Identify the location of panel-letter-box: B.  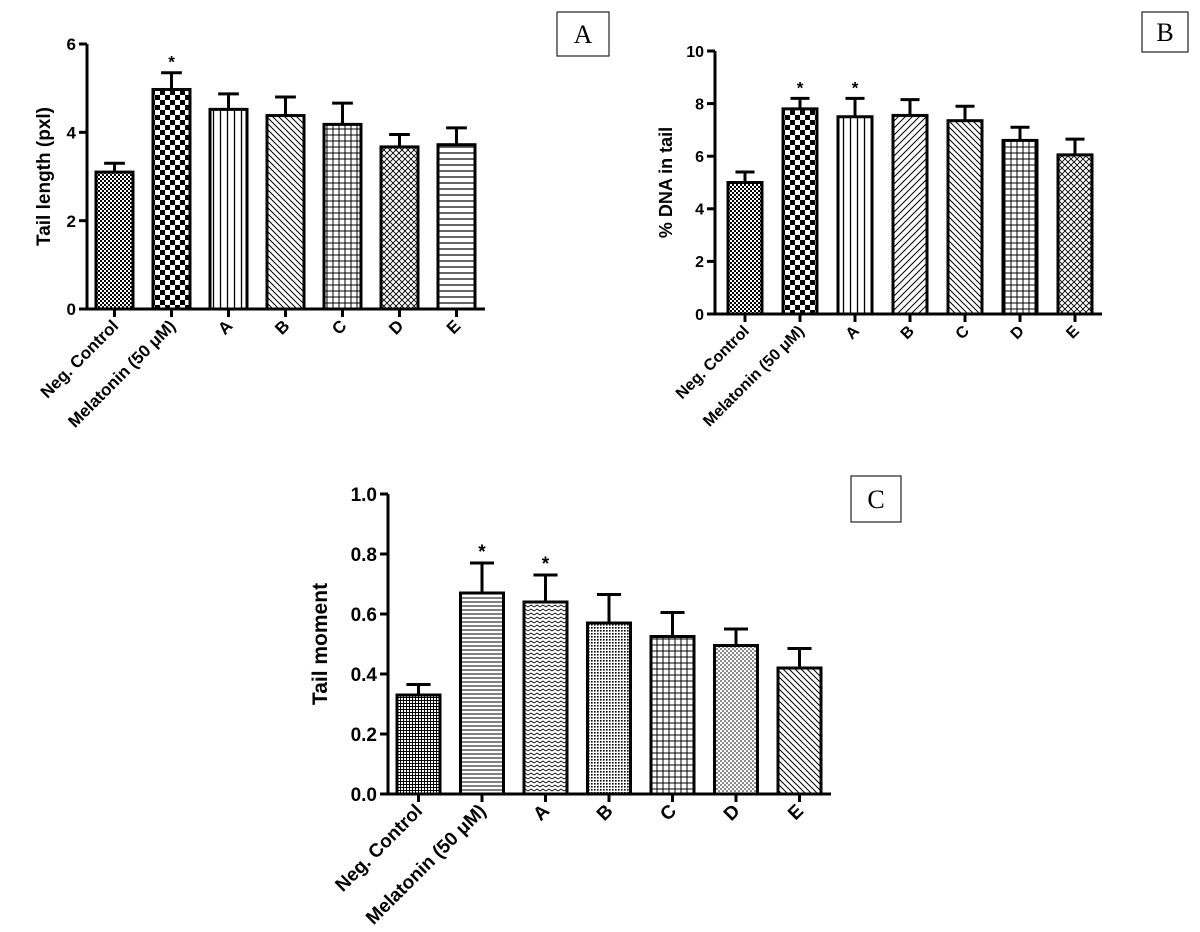
(1165, 32).